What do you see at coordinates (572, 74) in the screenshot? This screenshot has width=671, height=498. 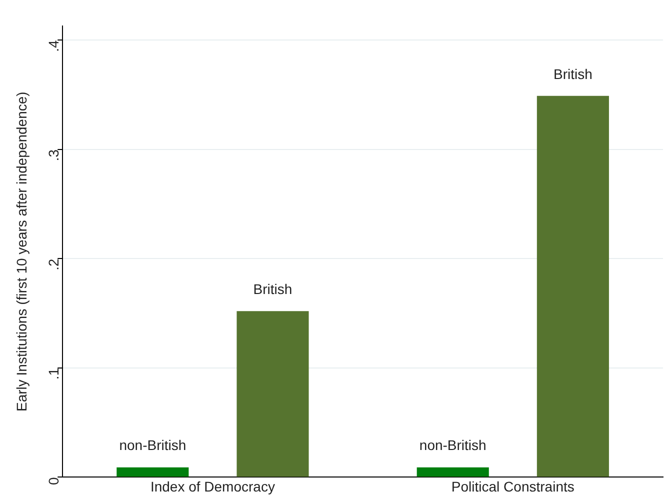 I see `text: British` at bounding box center [572, 74].